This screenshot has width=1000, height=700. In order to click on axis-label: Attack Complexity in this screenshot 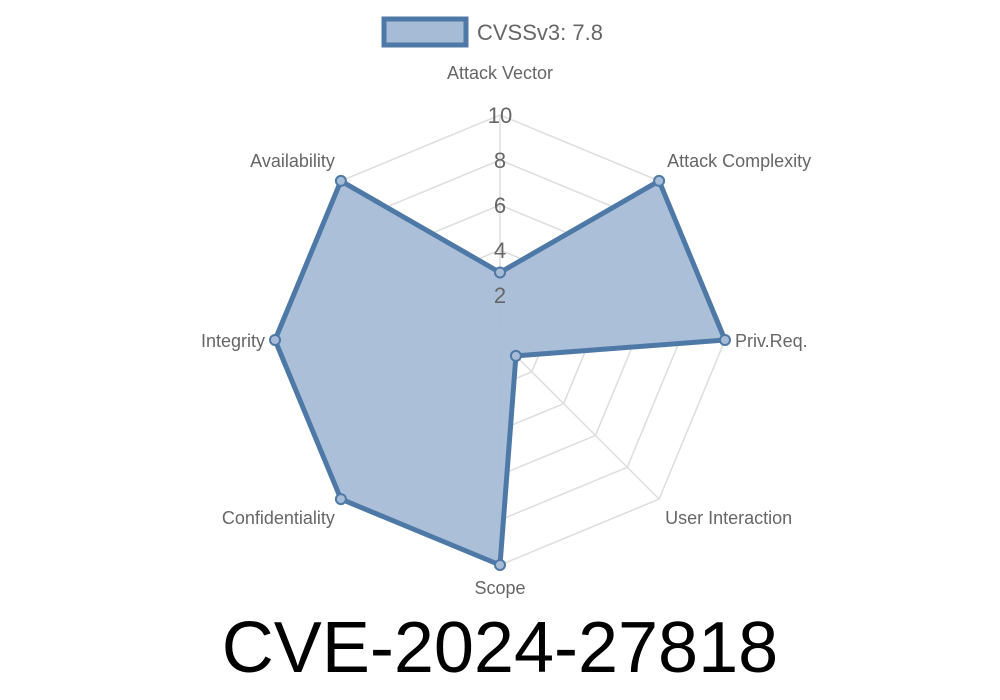, I will do `click(739, 161)`.